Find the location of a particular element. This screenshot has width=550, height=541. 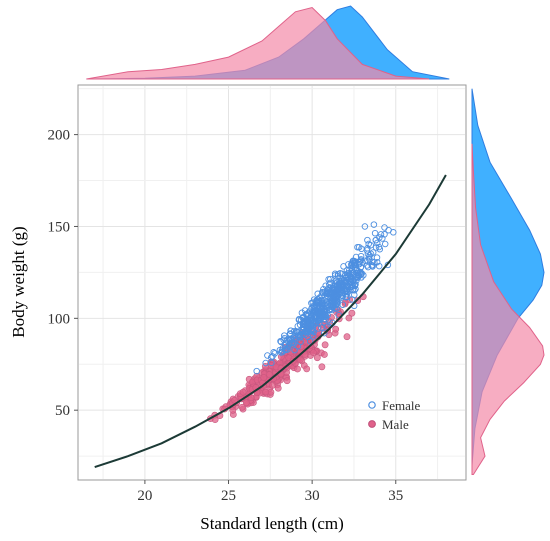

legend-male-label: Male is located at coordinates (395, 424).